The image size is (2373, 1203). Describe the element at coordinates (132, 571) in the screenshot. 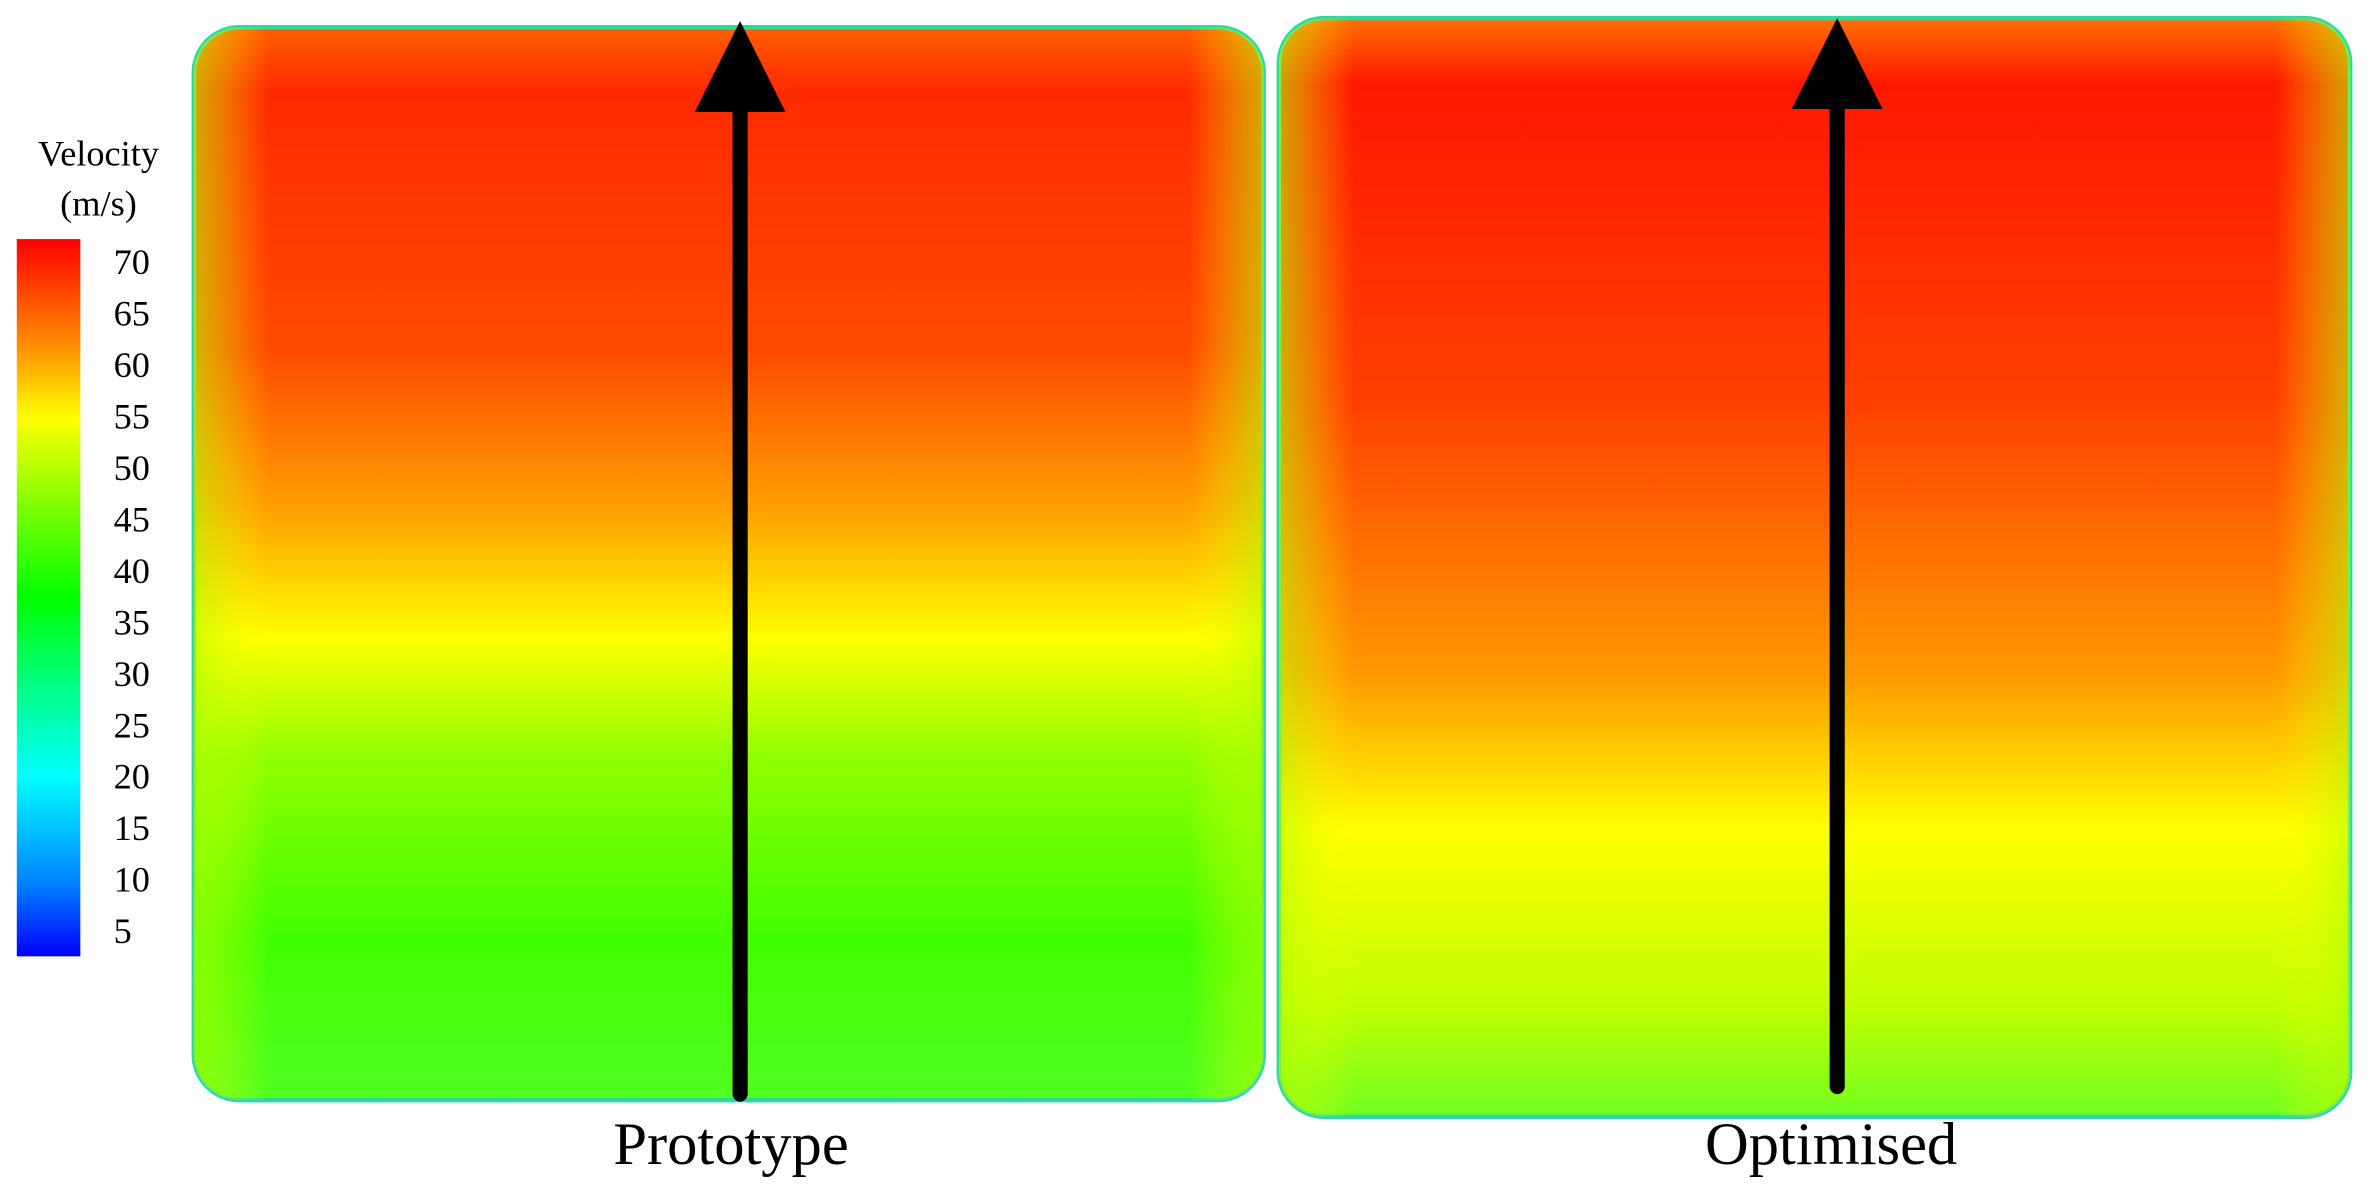

I see `colorbar-tick-label: 40` at that location.